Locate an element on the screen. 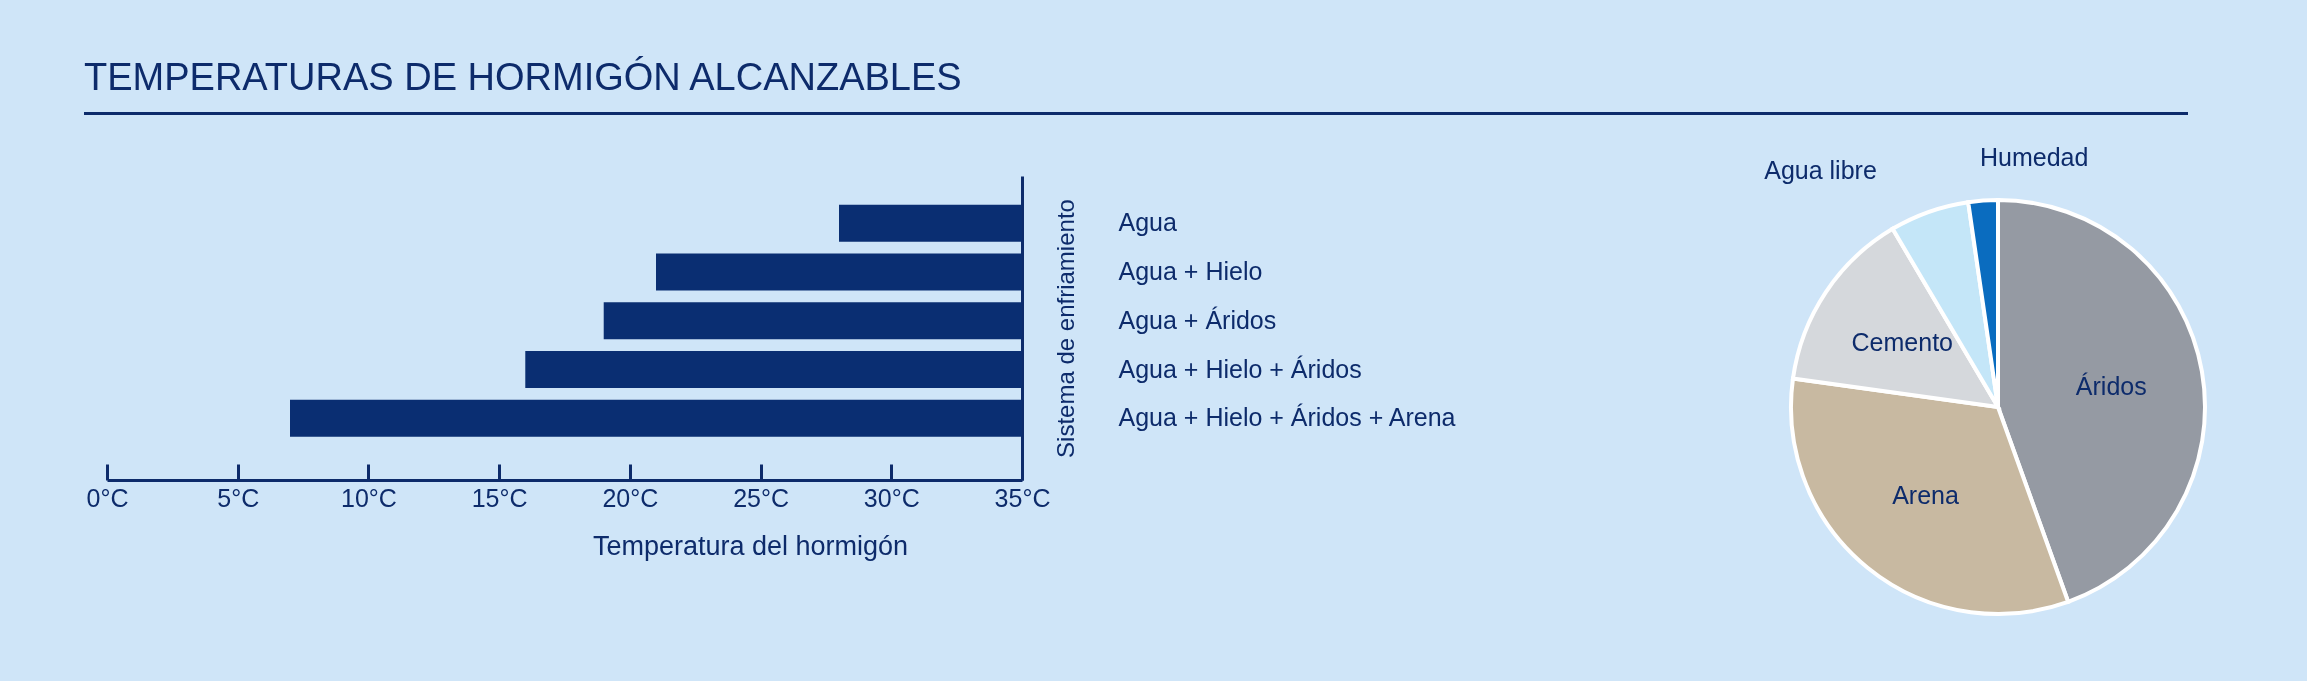 Image resolution: width=2307 pixels, height=681 pixels. x-tick-label: 0°C is located at coordinates (107, 497).